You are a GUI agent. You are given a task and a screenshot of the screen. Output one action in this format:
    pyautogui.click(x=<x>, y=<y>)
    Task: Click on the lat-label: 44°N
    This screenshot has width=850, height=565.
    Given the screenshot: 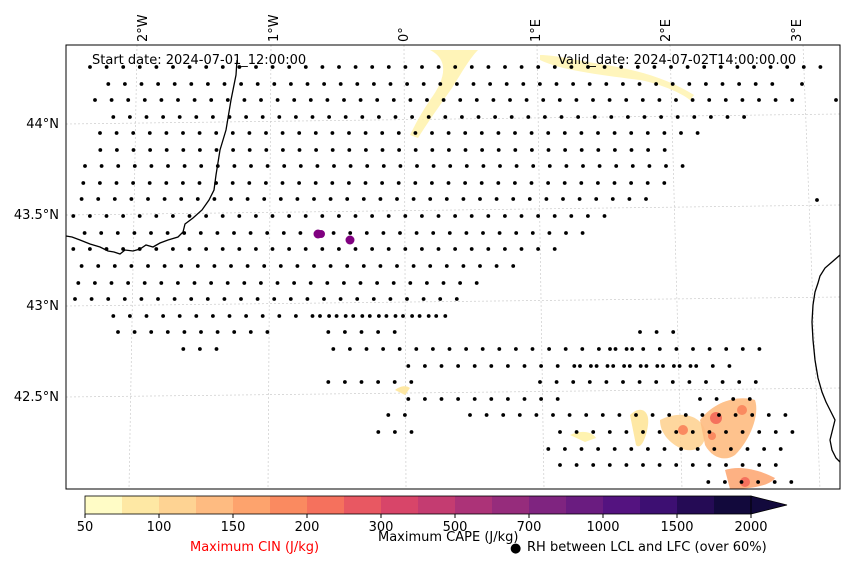 What is the action you would take?
    pyautogui.click(x=42, y=124)
    